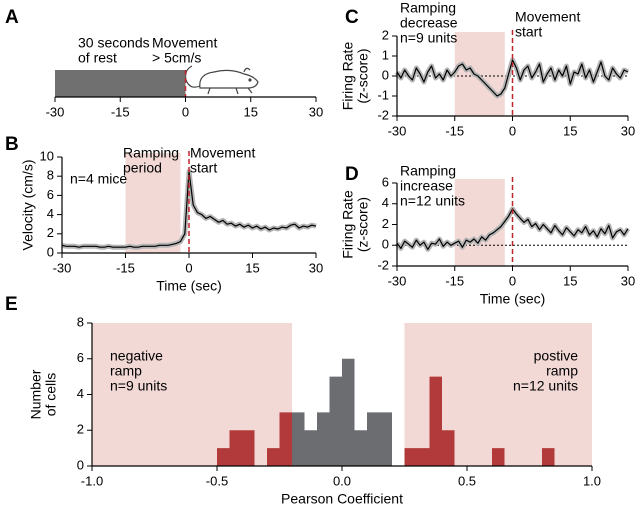 The image size is (640, 516). What do you see at coordinates (429, 23) in the screenshot?
I see `annotation: decrease` at bounding box center [429, 23].